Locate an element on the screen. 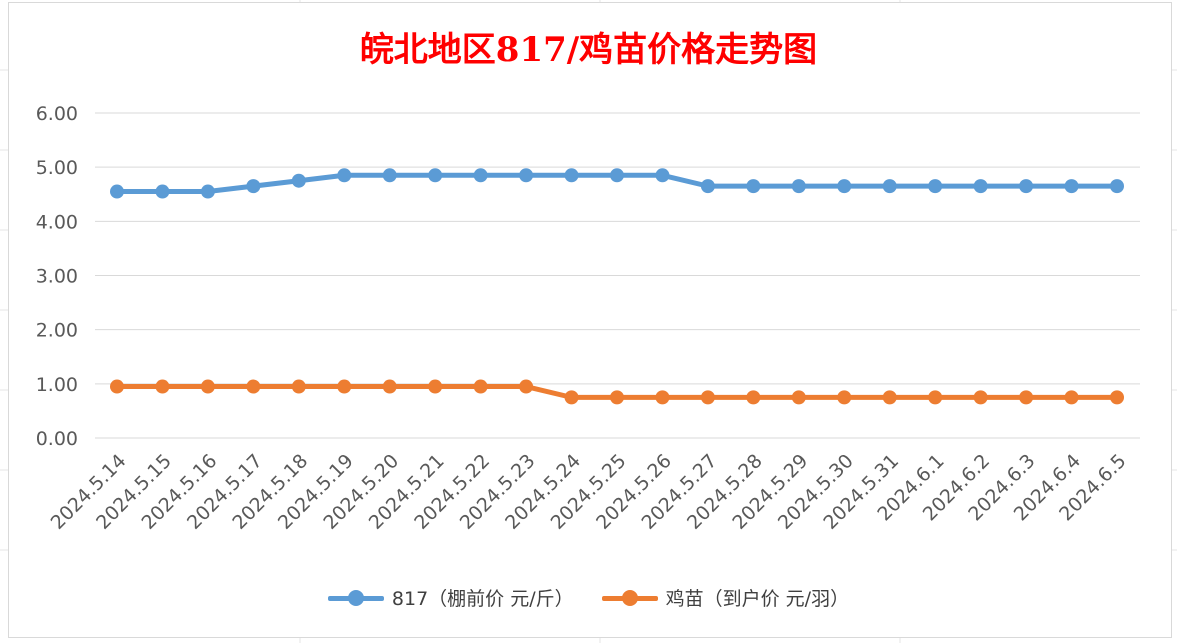 The width and height of the screenshot is (1177, 643). legend-swatch-chick is located at coordinates (629, 597).